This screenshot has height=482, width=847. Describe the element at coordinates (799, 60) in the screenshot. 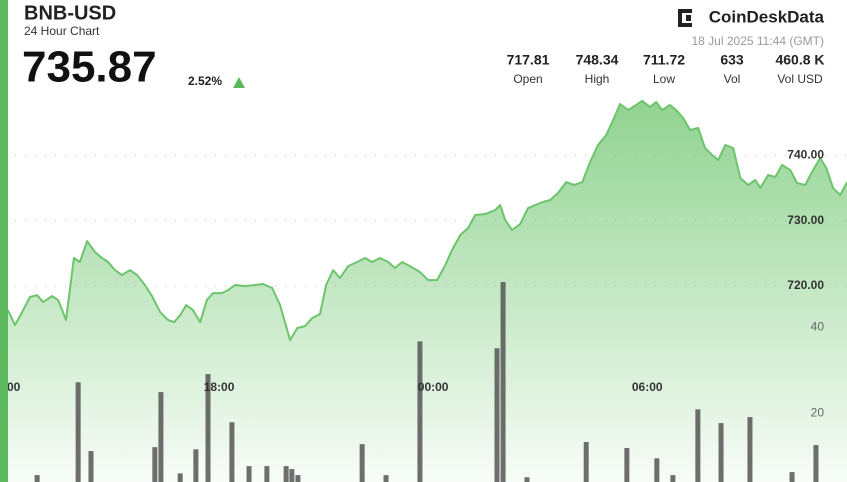

I see `stat-value: 460.8 K` at that location.